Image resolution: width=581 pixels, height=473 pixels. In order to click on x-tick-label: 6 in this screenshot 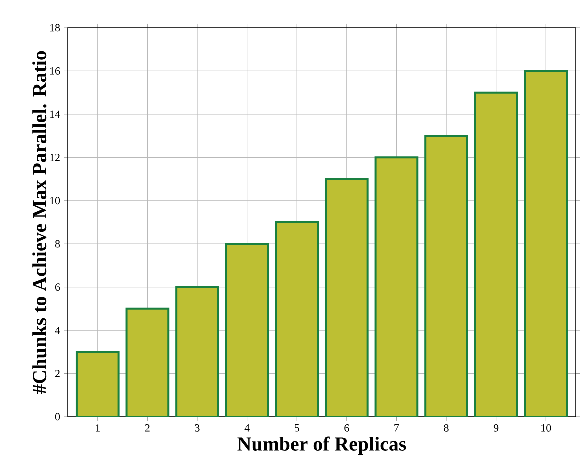, I will do `click(347, 428)`.